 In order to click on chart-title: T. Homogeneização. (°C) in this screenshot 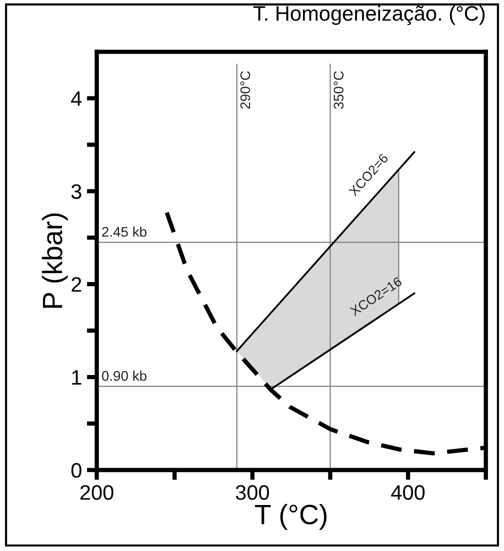, I will do `click(369, 16)`.